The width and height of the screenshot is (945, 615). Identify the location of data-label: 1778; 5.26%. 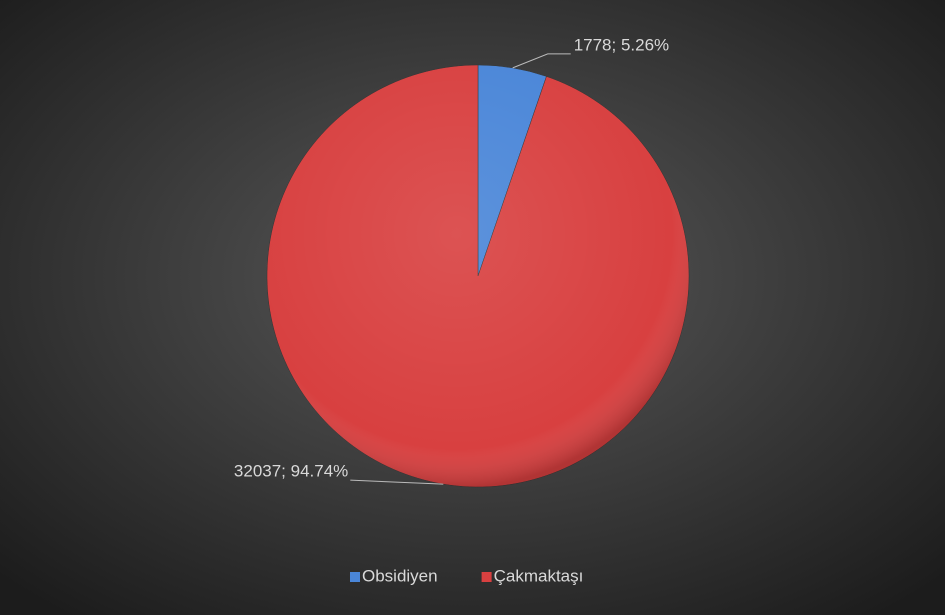
(621, 44).